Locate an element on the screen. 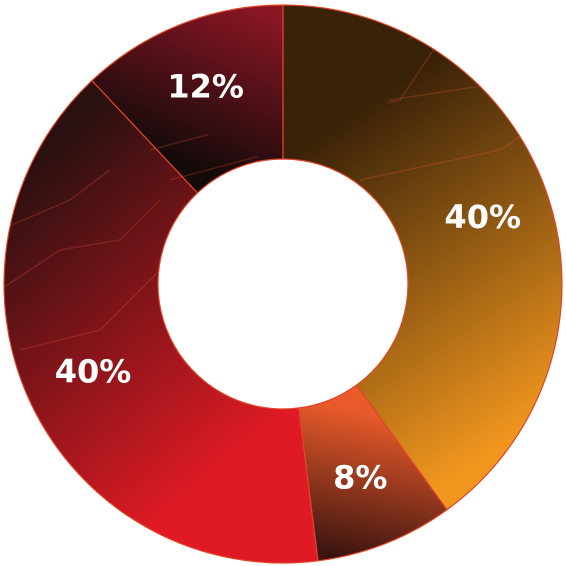 The height and width of the screenshot is (566, 566). slice-label-2: 8% is located at coordinates (360, 477).